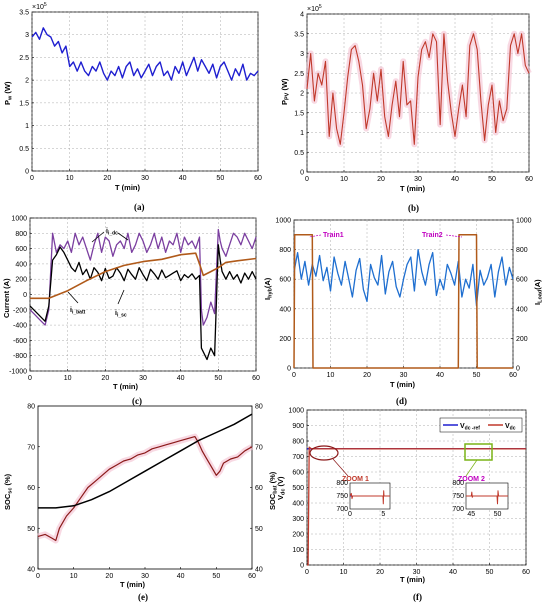 This screenshot has width=550, height=606. Describe the element at coordinates (284, 102) in the screenshot. I see `ylabel-b-main: P` at that location.